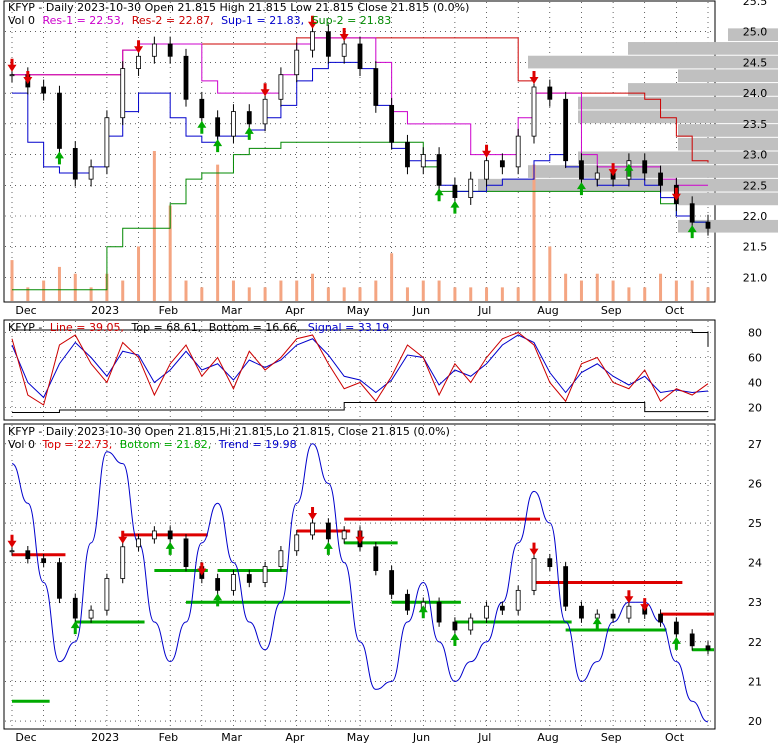 Image resolution: width=780 pixels, height=749 pixels. What do you see at coordinates (352, 20) in the screenshot?
I see `legend-sup2: Sup-2 = 21.83` at bounding box center [352, 20].